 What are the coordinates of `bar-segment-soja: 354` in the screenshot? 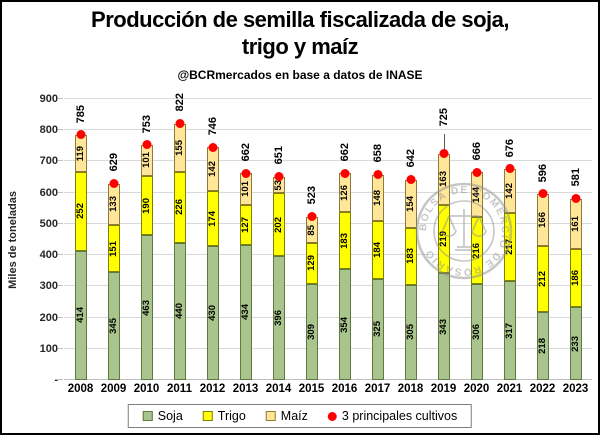 It's located at (344, 324).